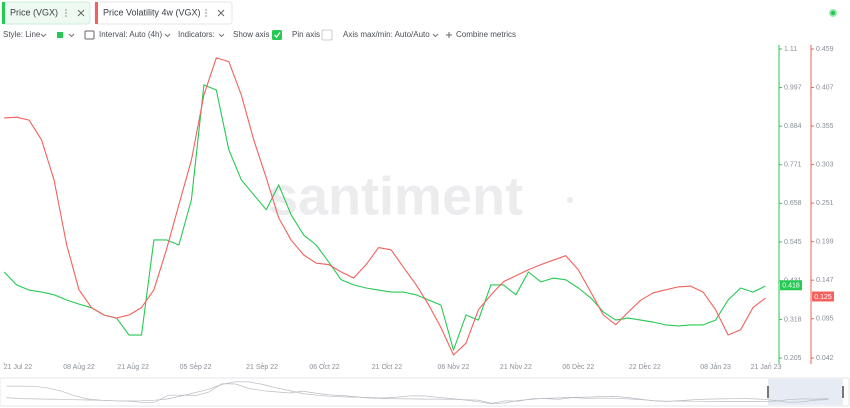 Image resolution: width=850 pixels, height=408 pixels. I want to click on y-tick-label: 0.884, so click(793, 126).